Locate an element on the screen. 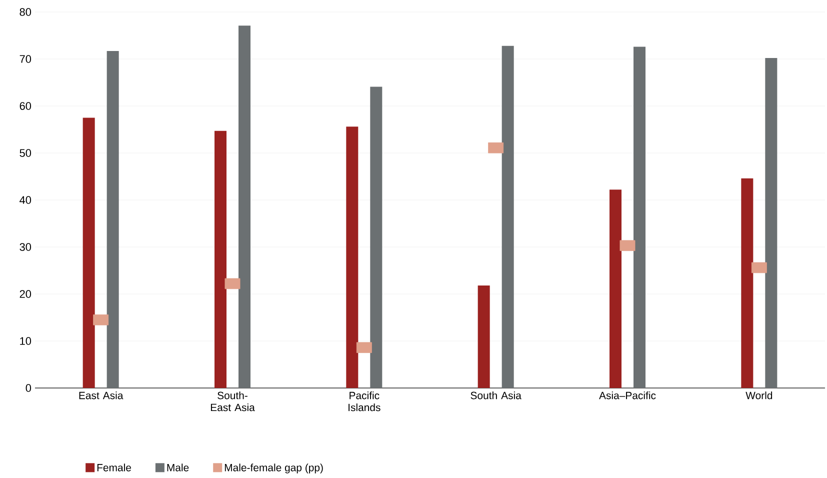 The image size is (827, 478). y-tick-label: 10 is located at coordinates (26, 341).